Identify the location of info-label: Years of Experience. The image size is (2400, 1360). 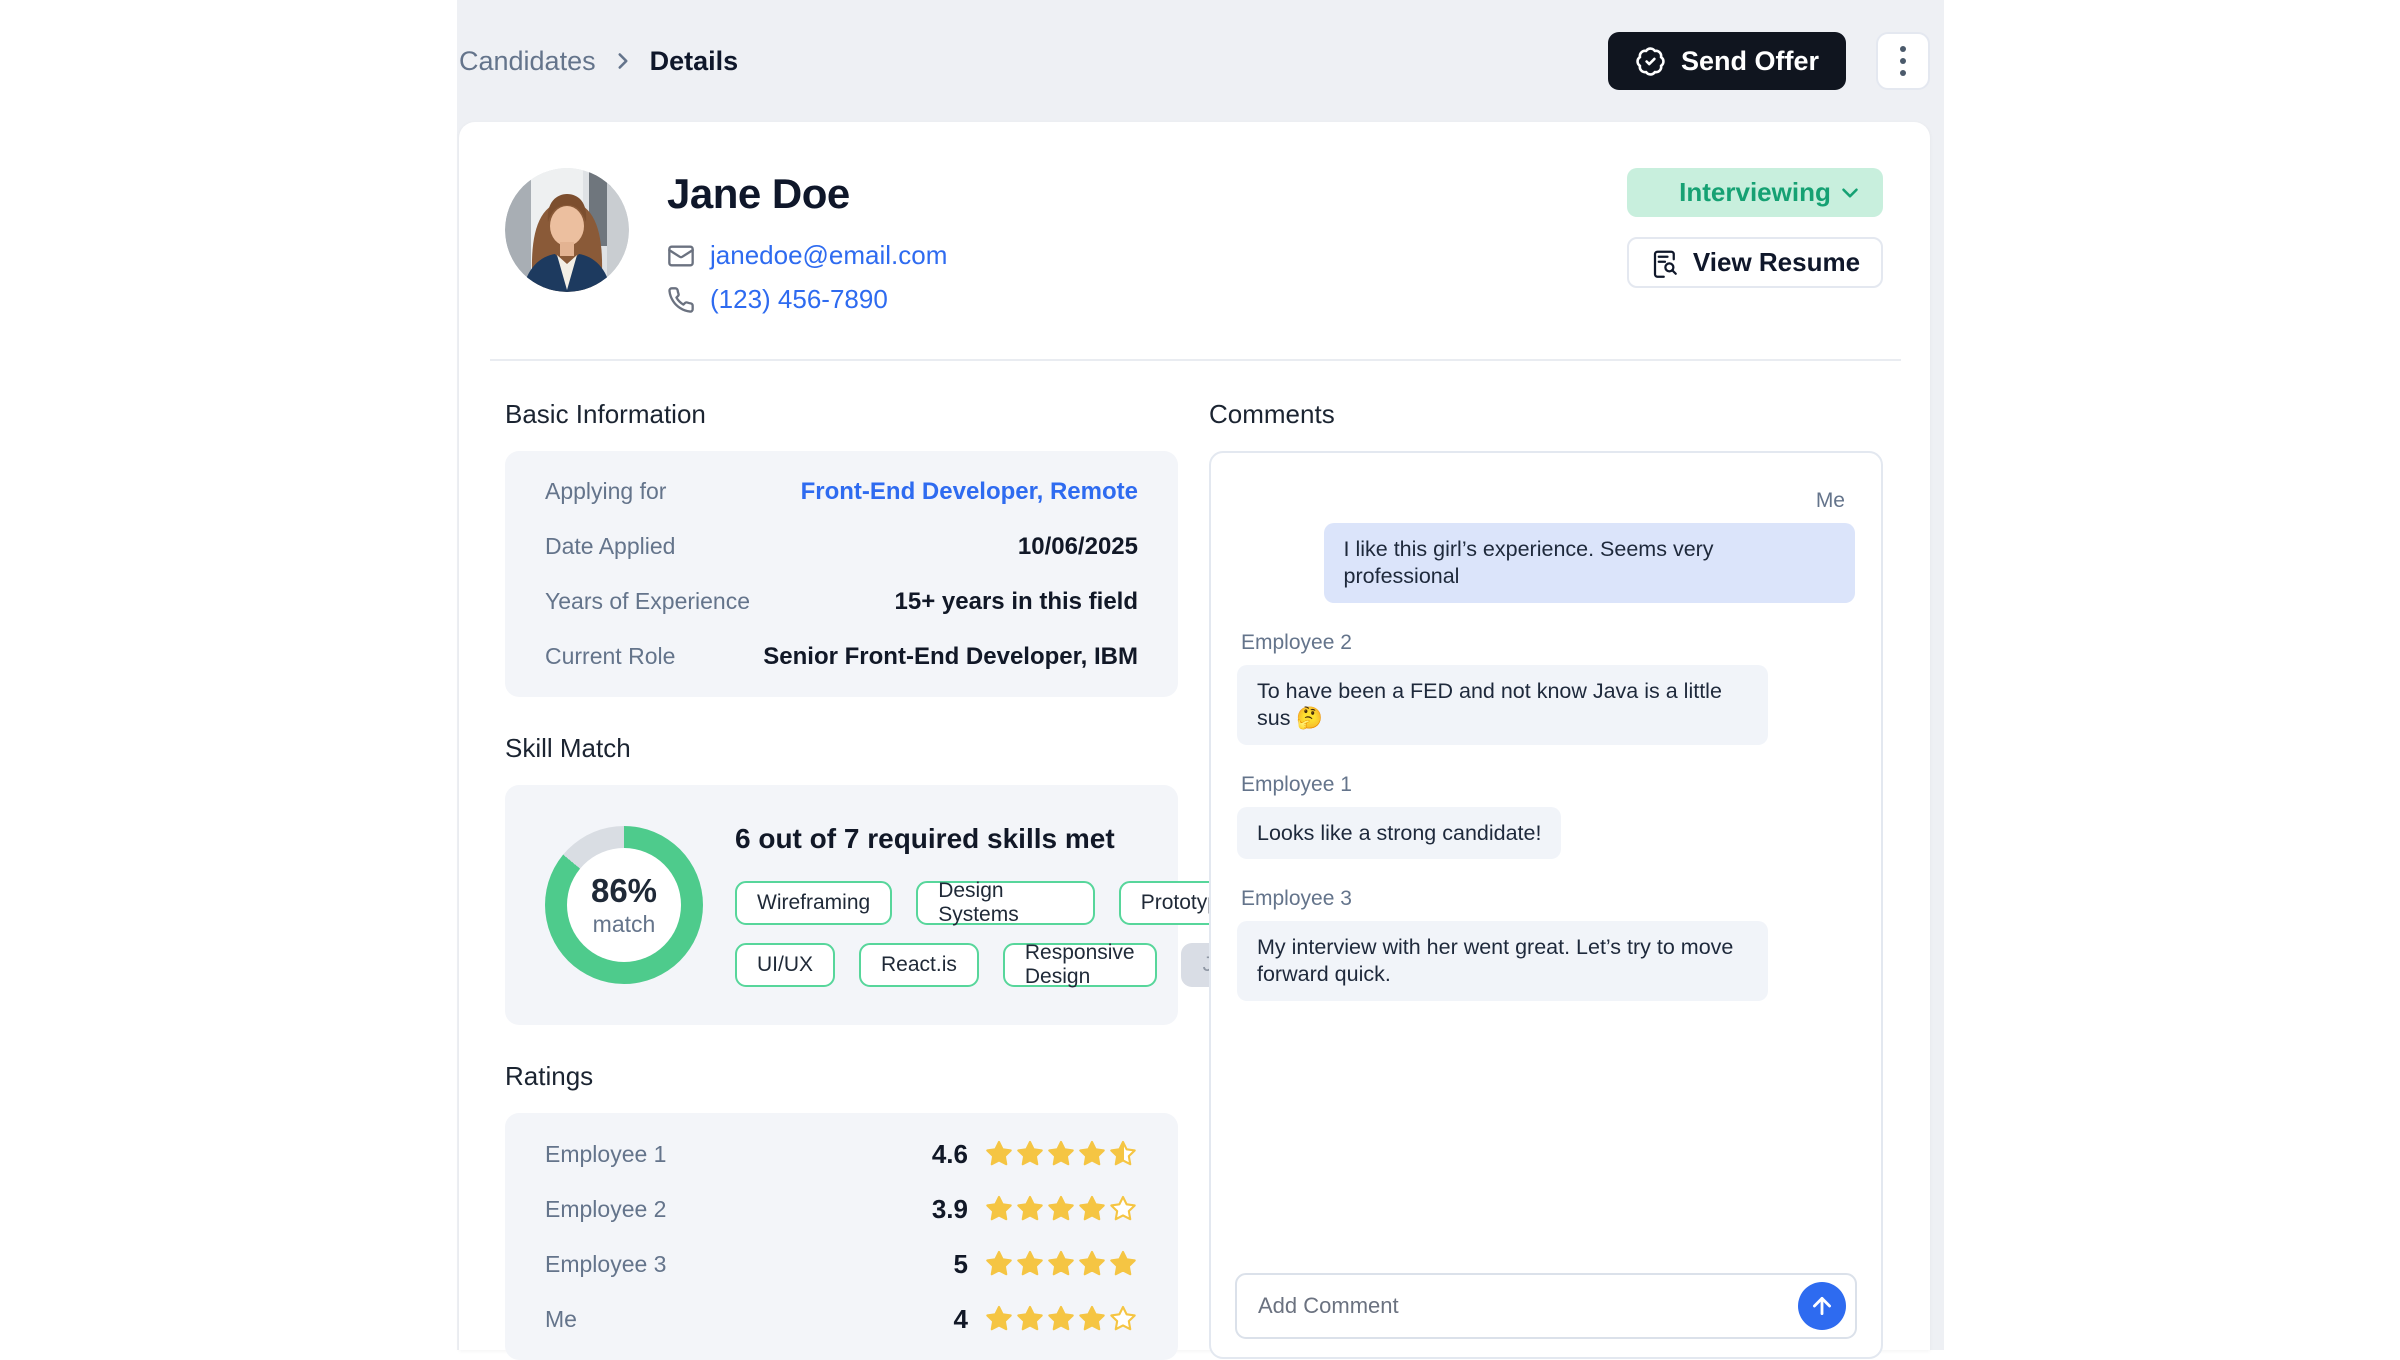
(648, 601).